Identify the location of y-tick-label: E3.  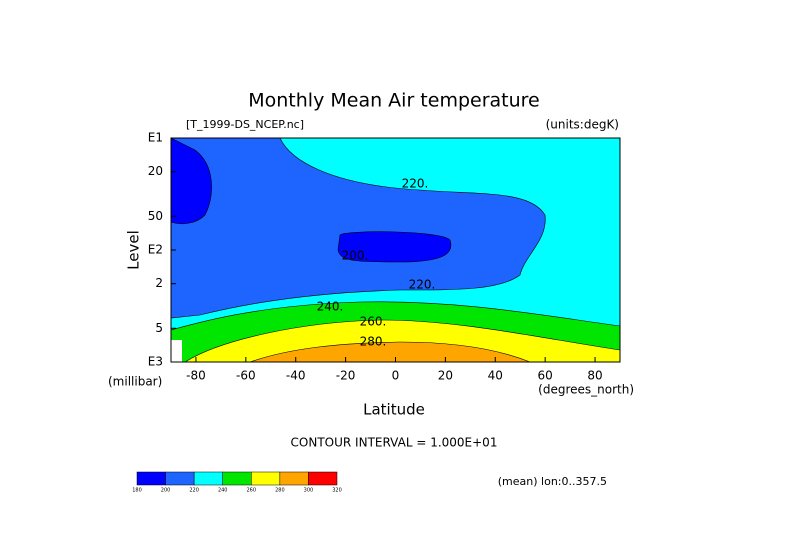
(155, 362).